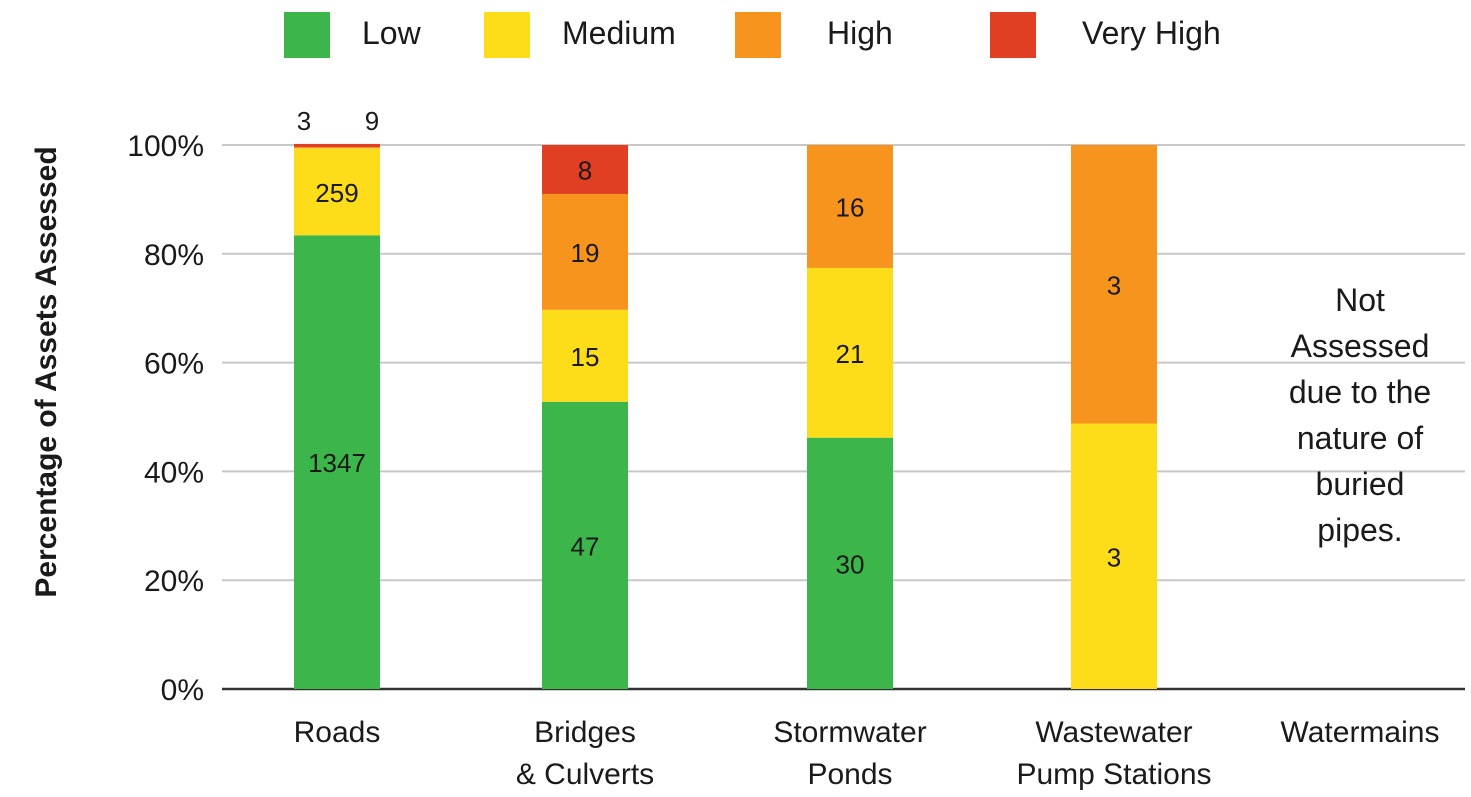 The height and width of the screenshot is (797, 1471). What do you see at coordinates (849, 774) in the screenshot?
I see `x-category-label-2-1: Ponds` at bounding box center [849, 774].